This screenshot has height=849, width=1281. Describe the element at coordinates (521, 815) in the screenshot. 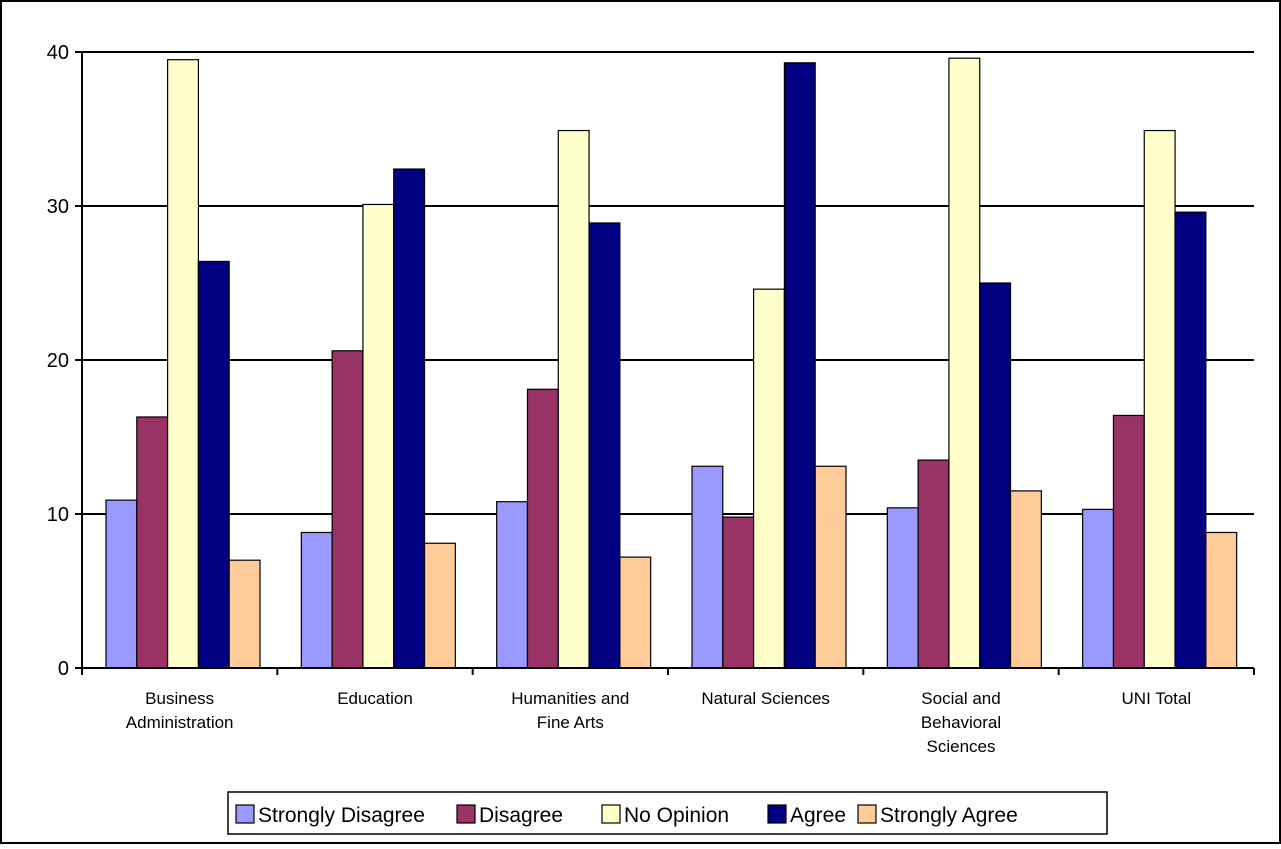

I see `legend-label: Disagree` at that location.